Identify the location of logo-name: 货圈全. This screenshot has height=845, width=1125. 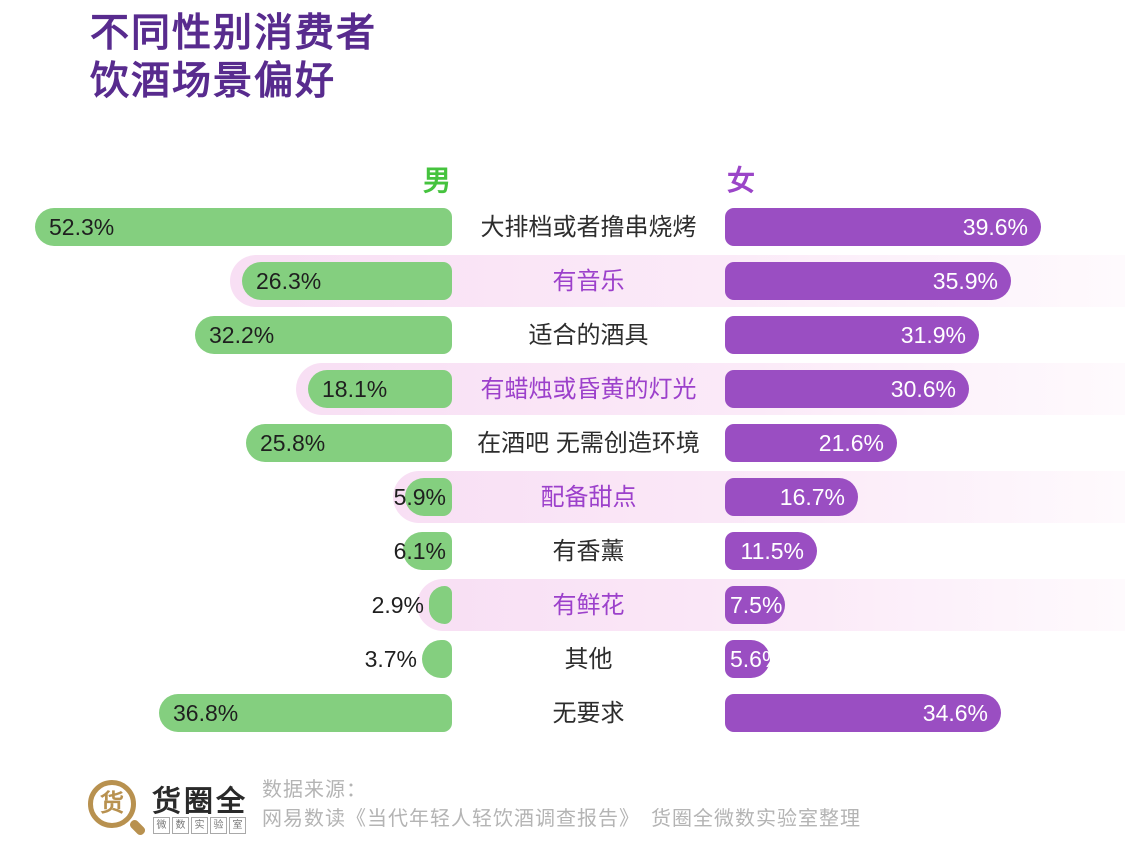
(200, 802).